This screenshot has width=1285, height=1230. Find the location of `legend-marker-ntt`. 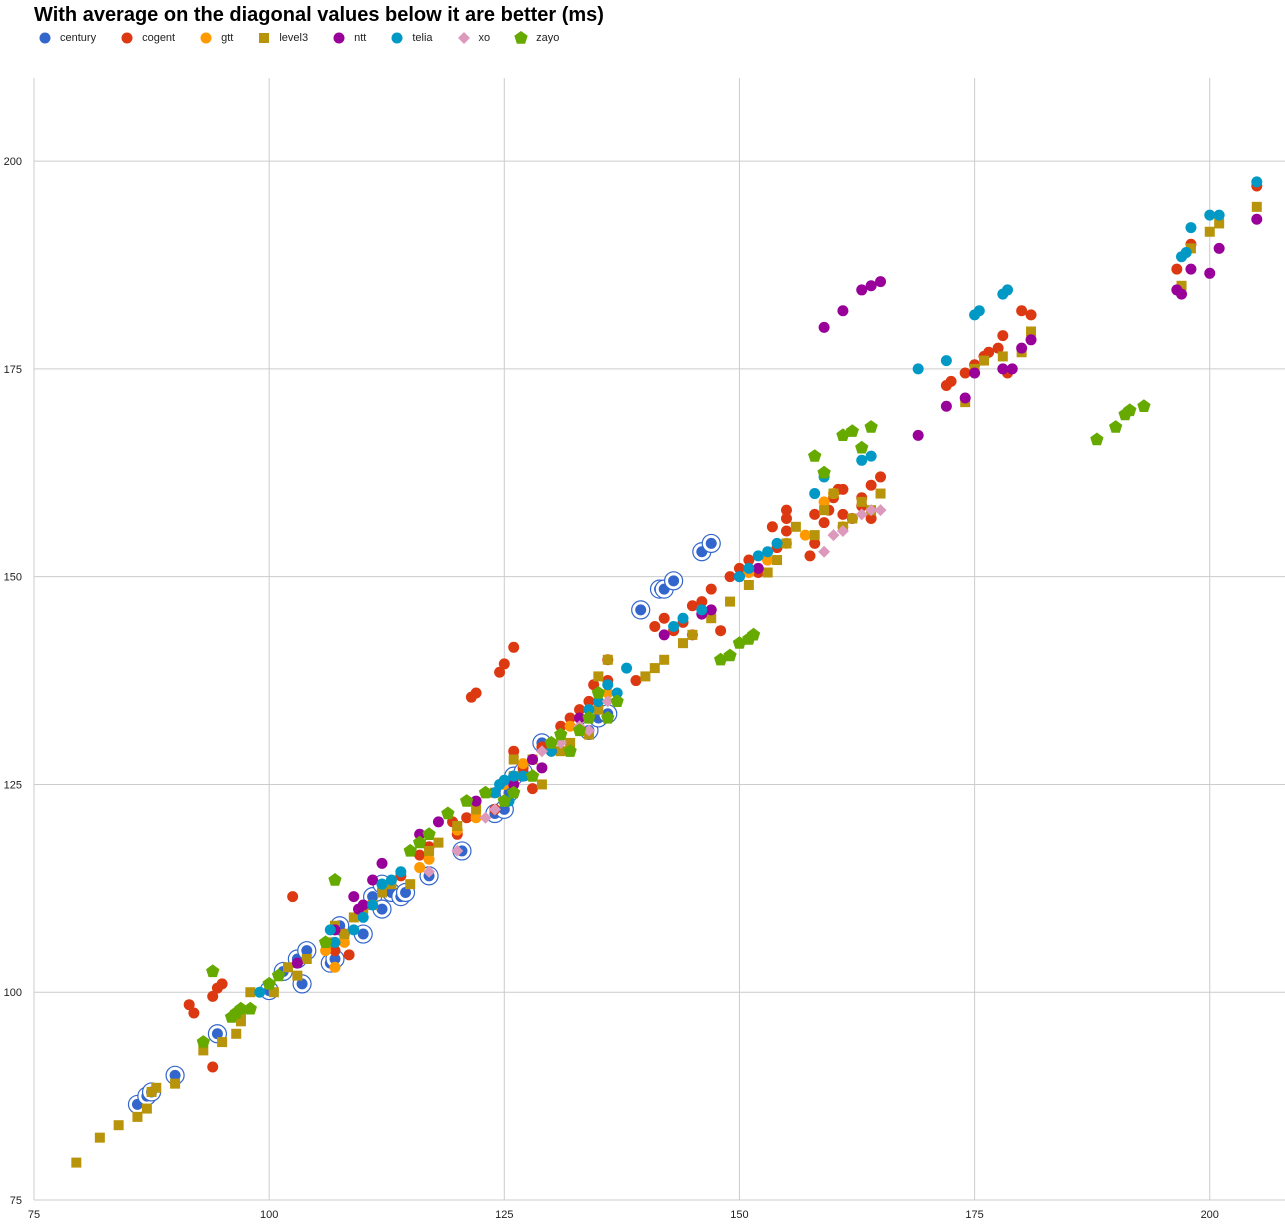

legend-marker-ntt is located at coordinates (339, 38).